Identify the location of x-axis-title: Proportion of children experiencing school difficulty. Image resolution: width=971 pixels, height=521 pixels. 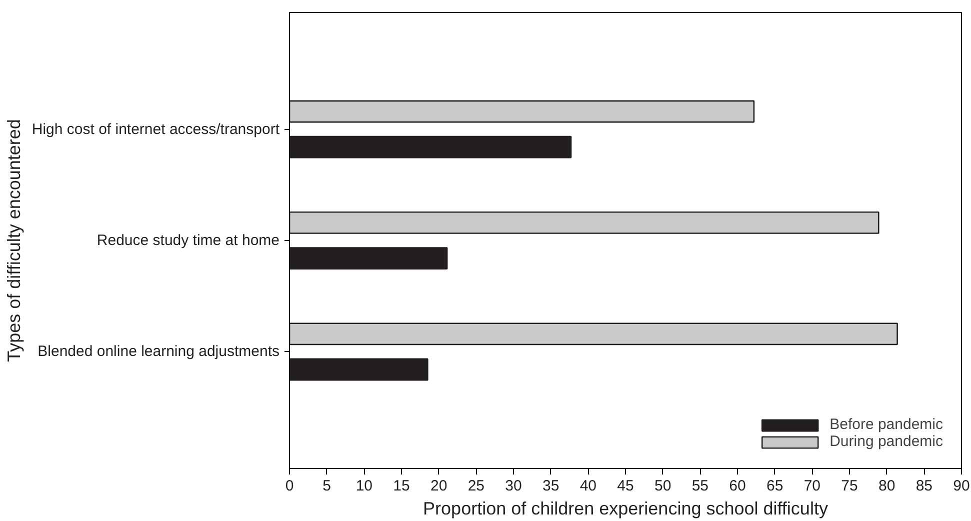
(625, 508).